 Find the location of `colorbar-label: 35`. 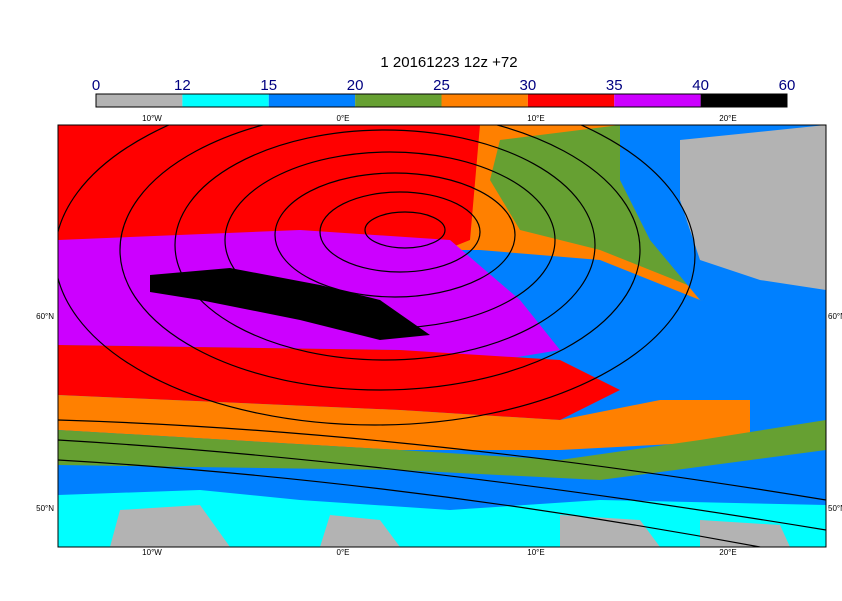

colorbar-label: 35 is located at coordinates (614, 85).